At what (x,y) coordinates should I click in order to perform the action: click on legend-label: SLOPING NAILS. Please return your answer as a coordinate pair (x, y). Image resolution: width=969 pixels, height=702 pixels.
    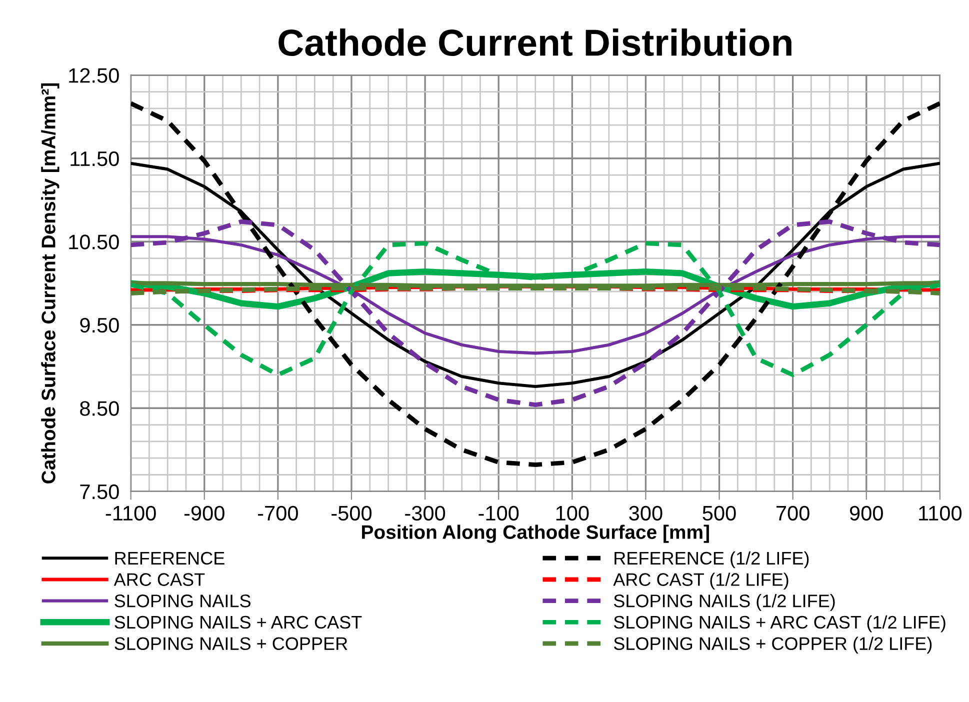
    Looking at the image, I should click on (182, 601).